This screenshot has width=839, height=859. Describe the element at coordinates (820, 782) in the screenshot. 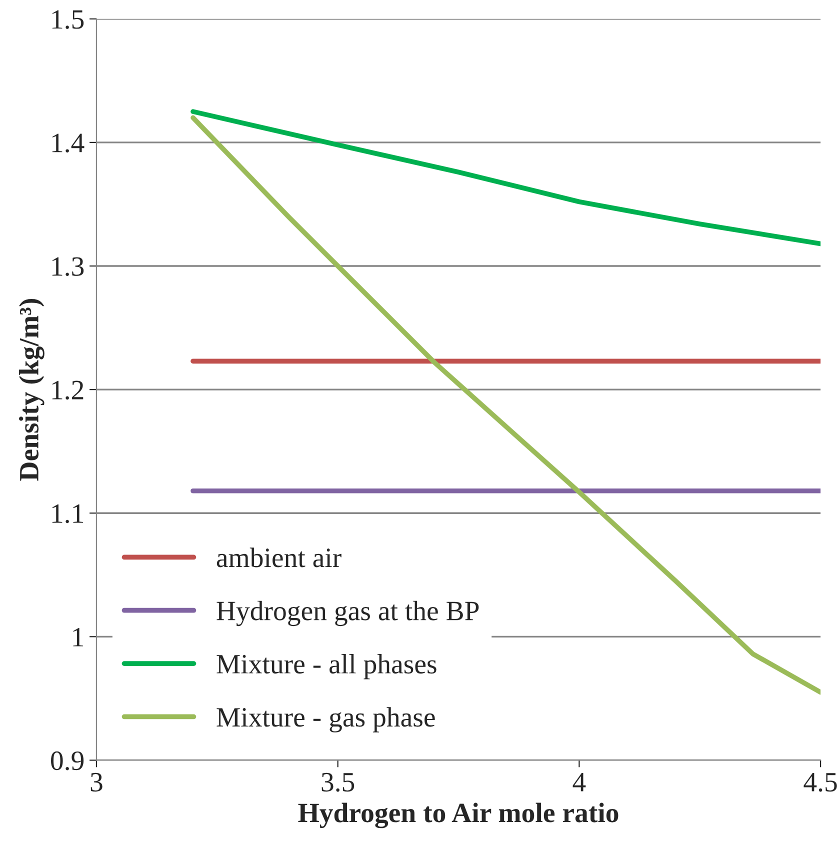

I see `x-tick-label: 4.5` at that location.